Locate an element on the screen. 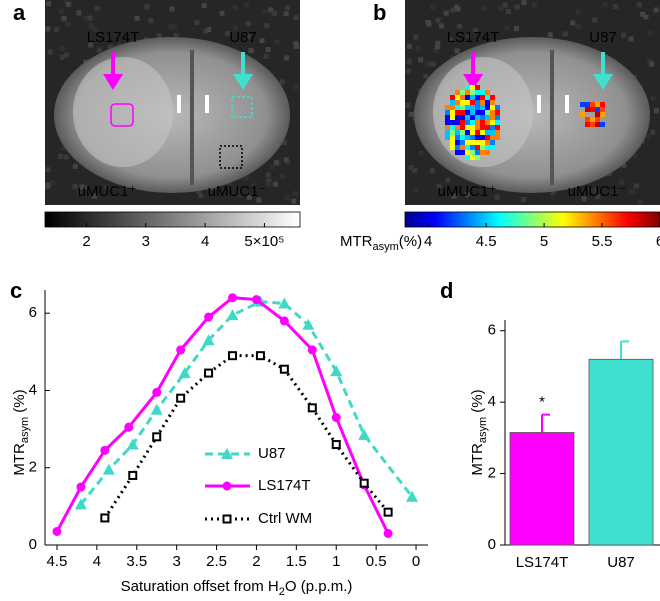  annotation: LS174T is located at coordinates (113, 37).